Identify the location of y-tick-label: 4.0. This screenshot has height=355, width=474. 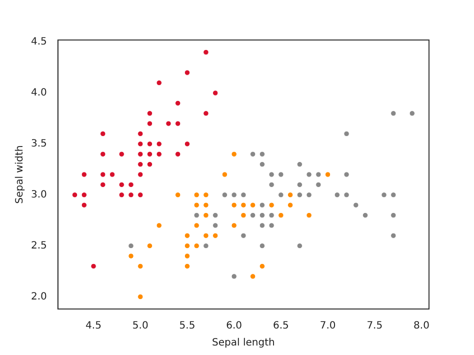
(38, 93).